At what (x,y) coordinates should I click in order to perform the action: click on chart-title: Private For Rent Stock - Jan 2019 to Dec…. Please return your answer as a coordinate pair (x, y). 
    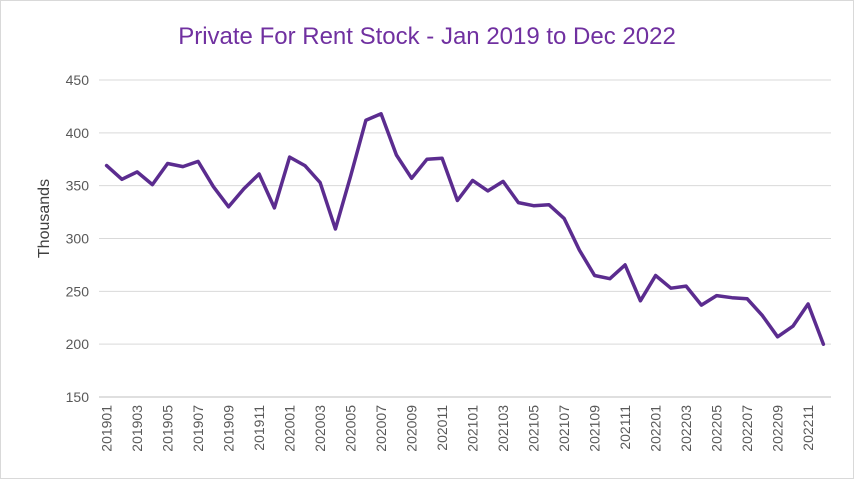
    Looking at the image, I should click on (427, 36).